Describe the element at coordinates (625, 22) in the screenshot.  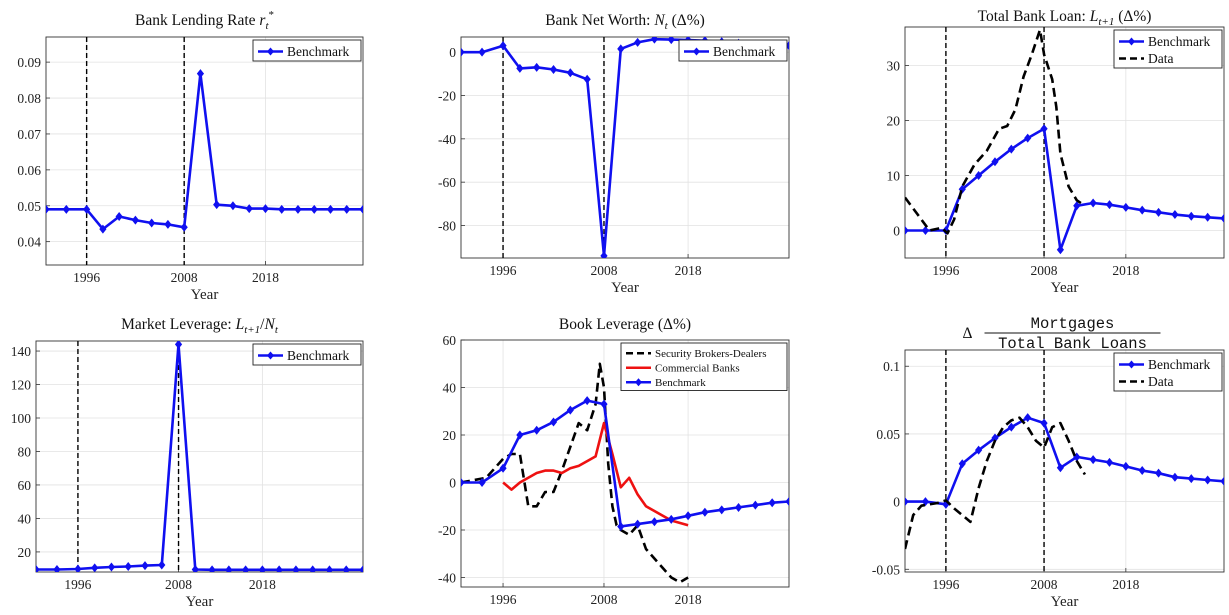
I see `chart-title: Bank Net Worth: Nt (Δ%)` at that location.